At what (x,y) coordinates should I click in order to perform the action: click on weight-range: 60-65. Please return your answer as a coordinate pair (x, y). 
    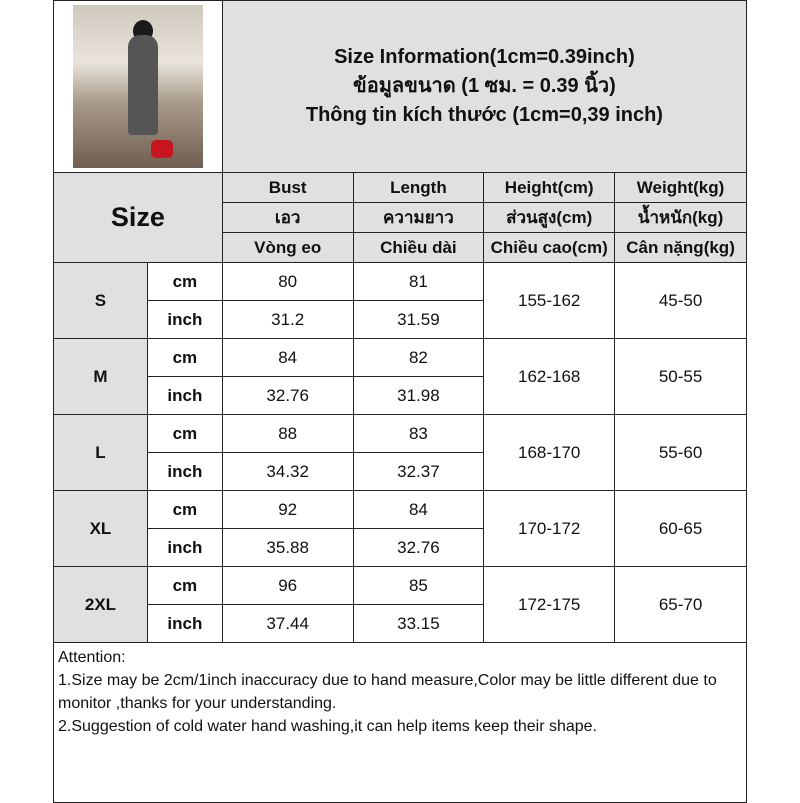
    Looking at the image, I should click on (680, 528).